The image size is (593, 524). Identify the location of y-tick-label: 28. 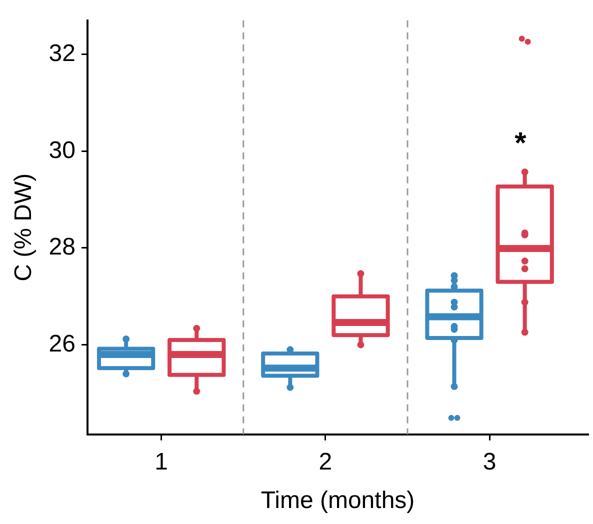
(62, 247).